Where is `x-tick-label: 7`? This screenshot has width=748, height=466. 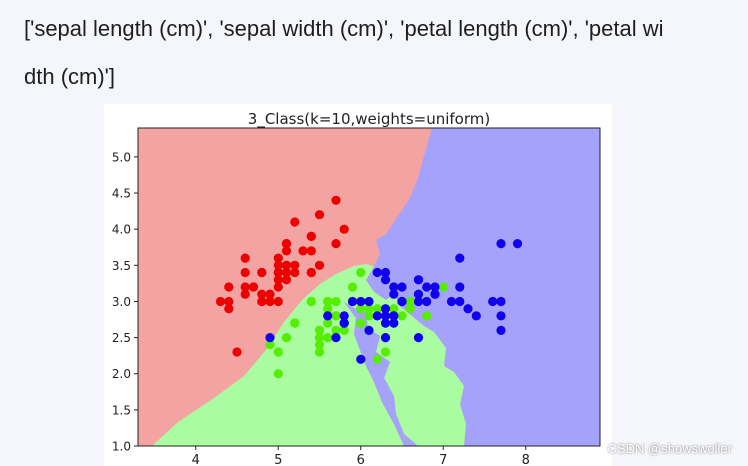 x-tick-label: 7 is located at coordinates (443, 459).